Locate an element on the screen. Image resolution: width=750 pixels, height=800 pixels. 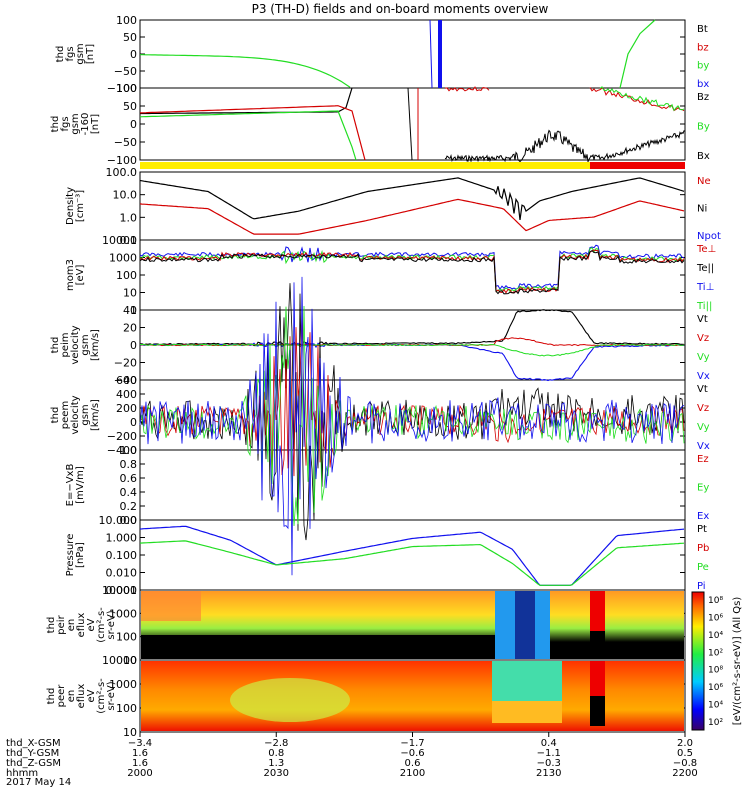
y-tick-label: 1 is located at coordinates (133, 310).